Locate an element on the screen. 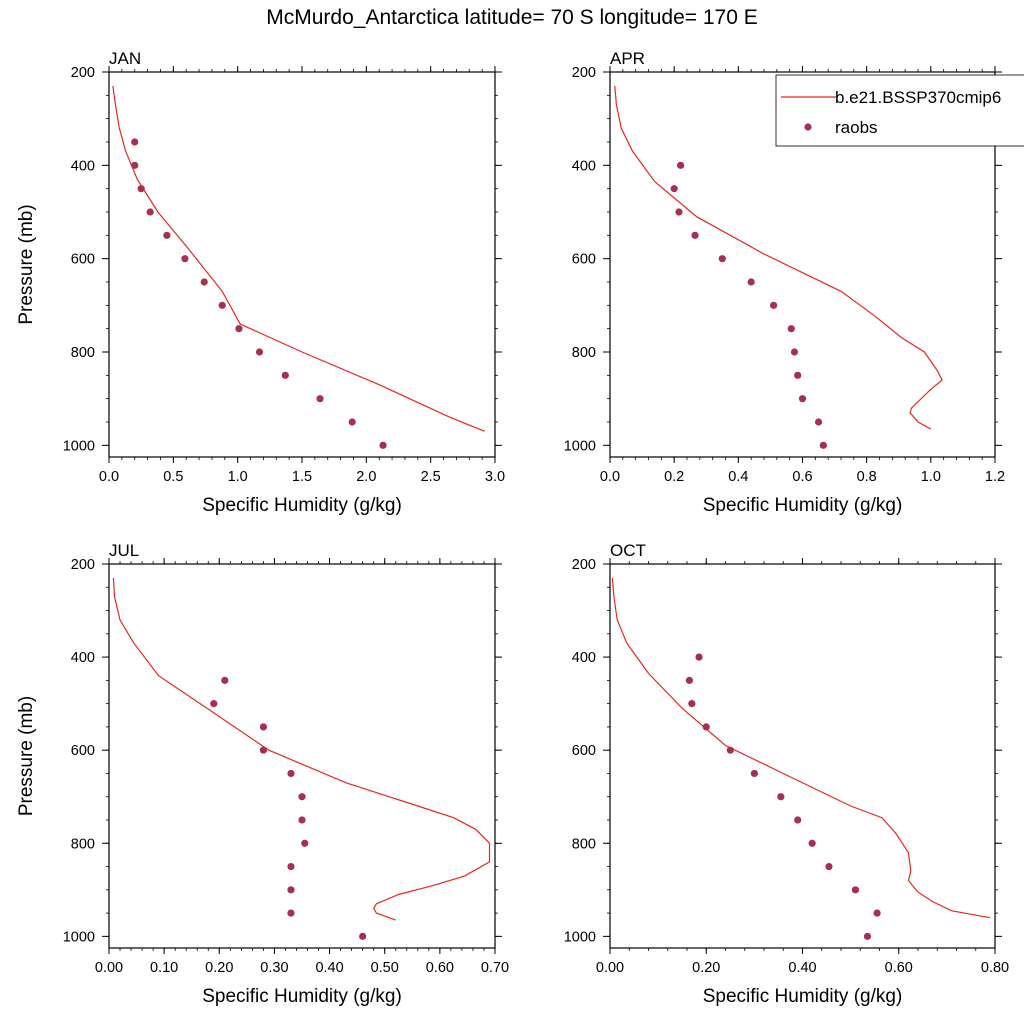 Image resolution: width=1024 pixels, height=1024 pixels. x-tick-label: 0.40 is located at coordinates (329, 968).